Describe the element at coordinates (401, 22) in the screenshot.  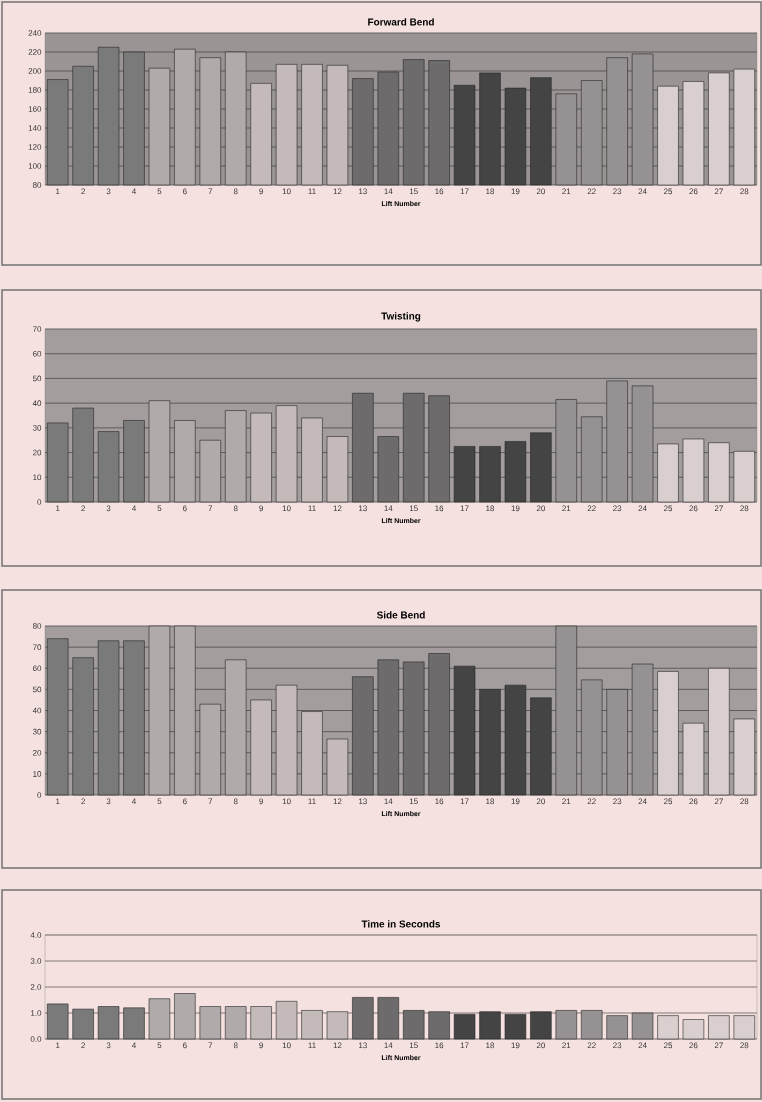
I see `chart-title: Forward Bend` at that location.